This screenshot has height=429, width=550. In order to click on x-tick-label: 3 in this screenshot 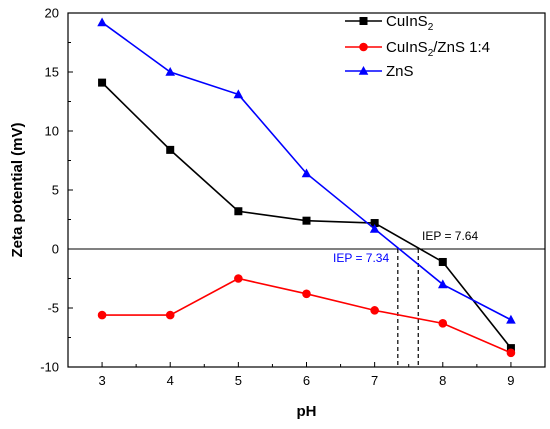, I will do `click(101, 380)`.